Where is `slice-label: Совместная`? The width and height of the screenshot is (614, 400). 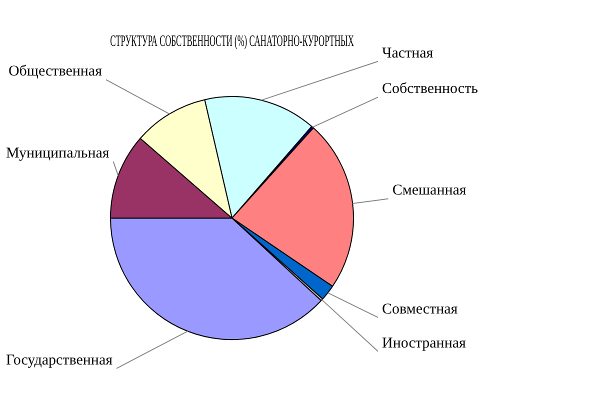 slice-label: Совместная is located at coordinates (420, 309).